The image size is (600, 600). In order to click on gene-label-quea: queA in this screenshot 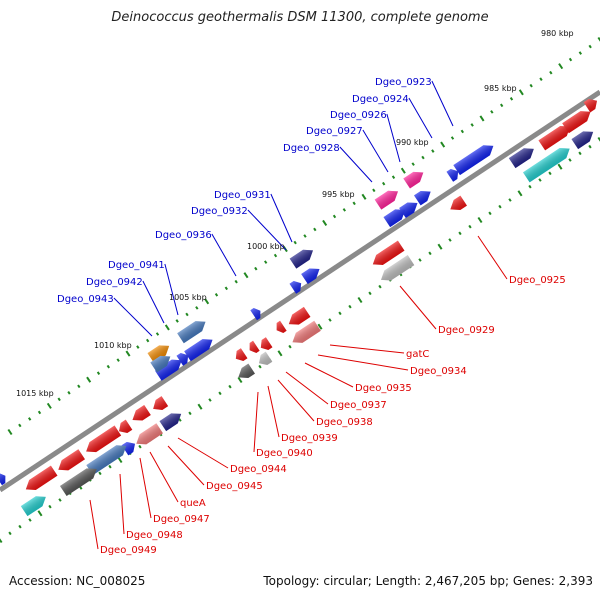, I will do `click(193, 503)`.